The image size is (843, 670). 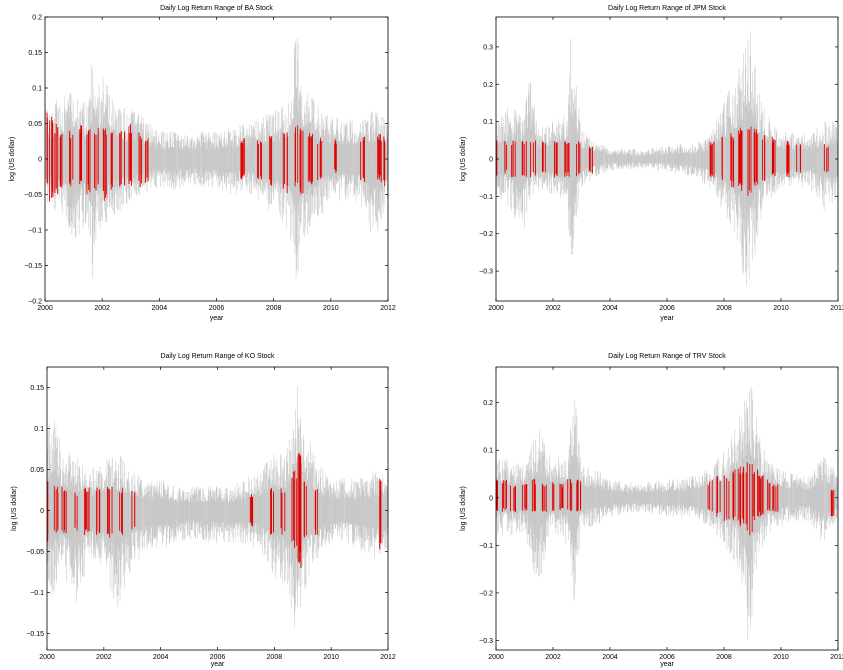 What do you see at coordinates (35, 552) in the screenshot?
I see `y-tick-label: −0.05` at bounding box center [35, 552].